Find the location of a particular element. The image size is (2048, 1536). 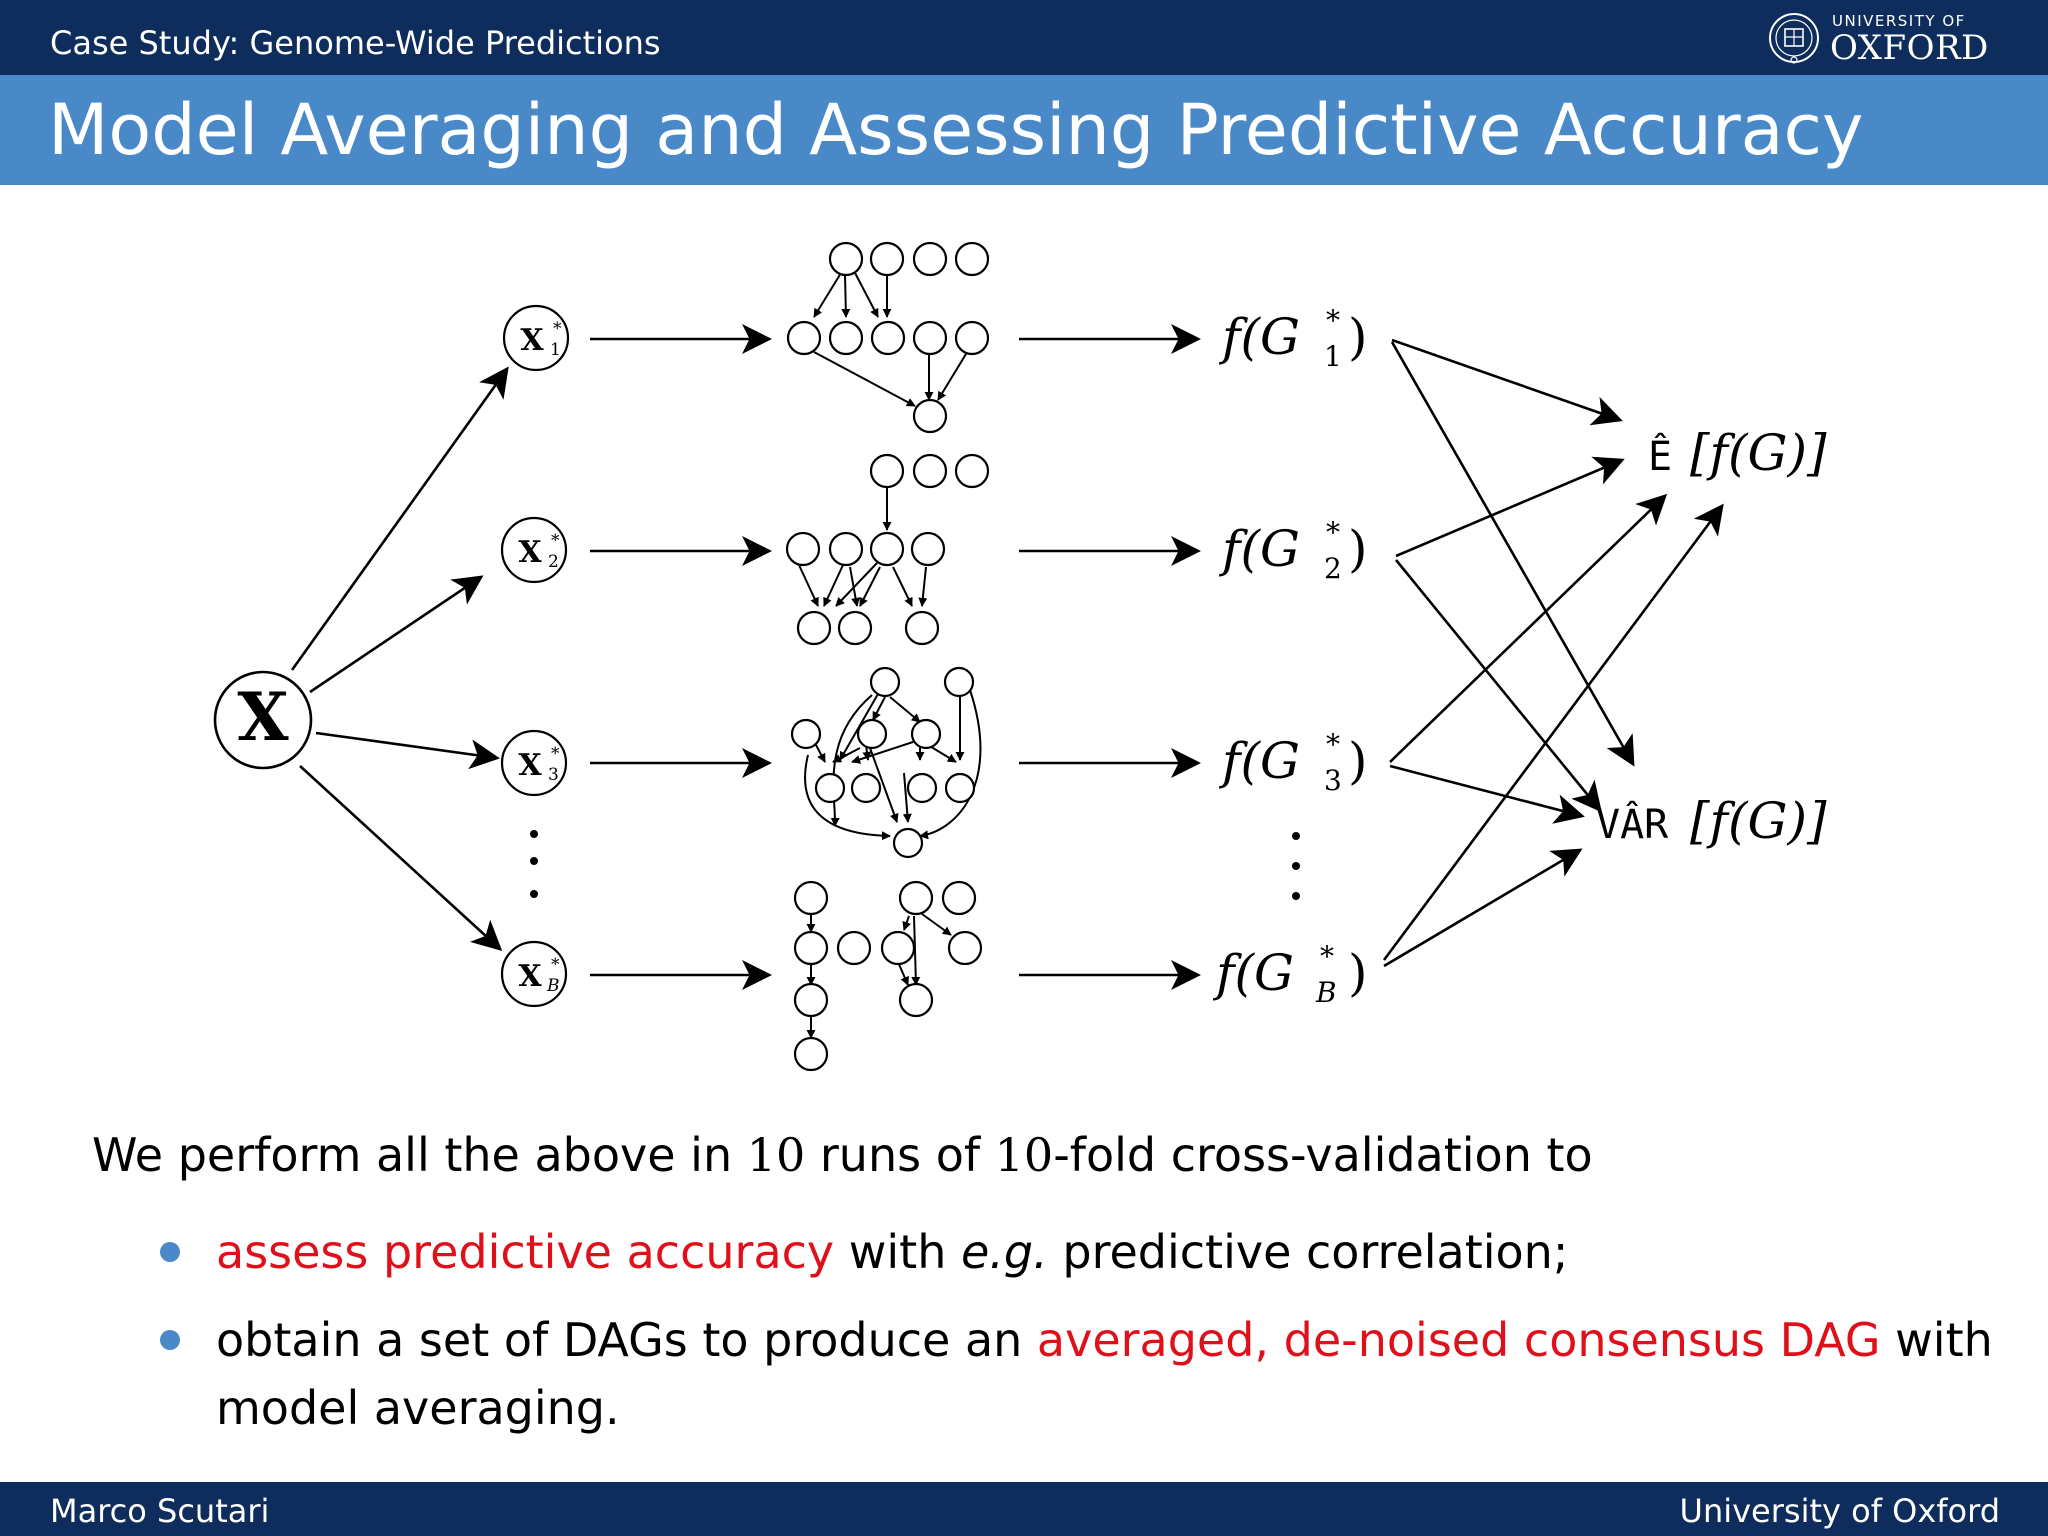

footer-institution: University of Oxford is located at coordinates (1839, 1511).